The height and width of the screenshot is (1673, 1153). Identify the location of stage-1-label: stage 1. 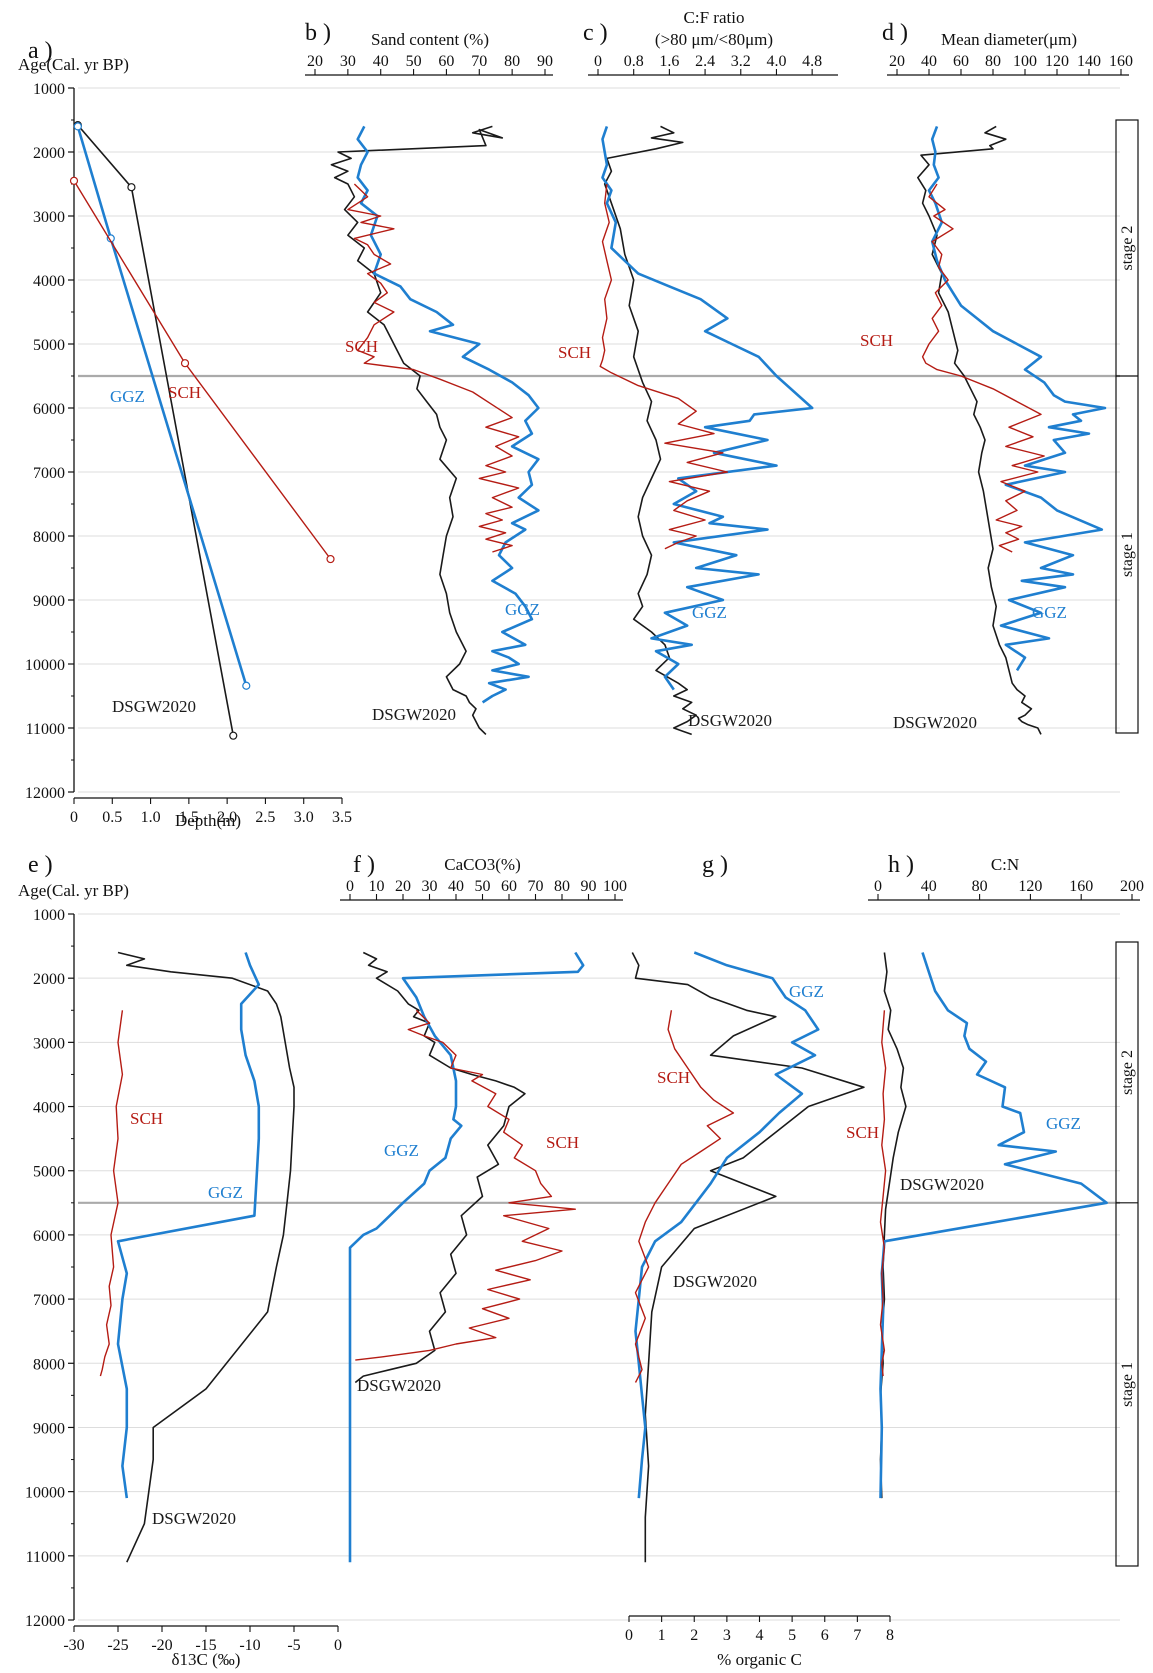
(1127, 554).